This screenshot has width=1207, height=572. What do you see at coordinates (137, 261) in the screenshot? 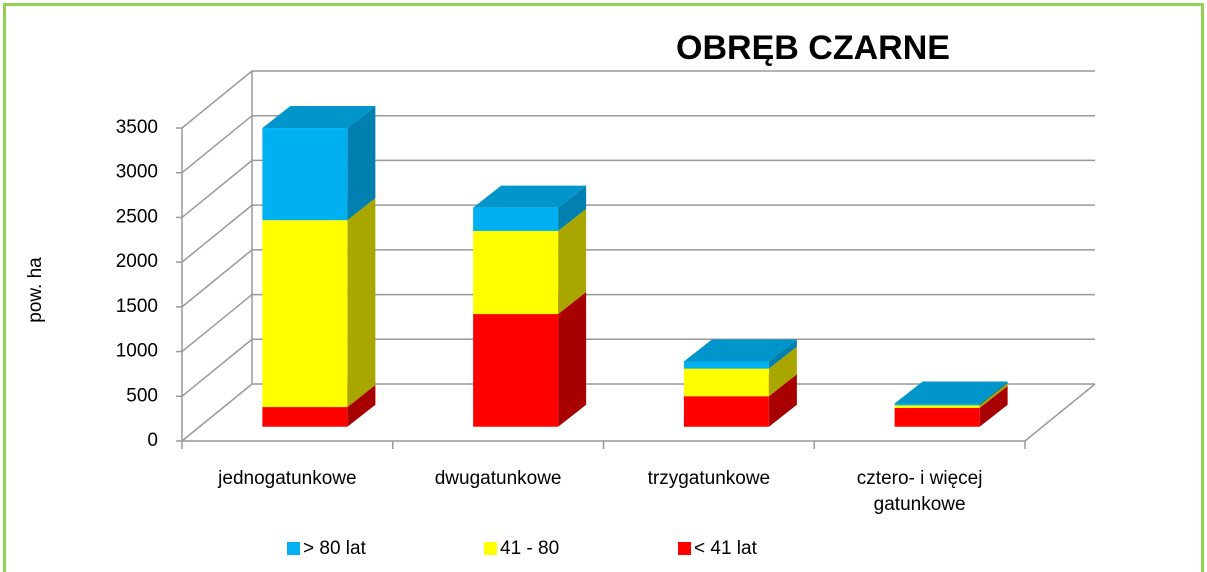
I see `y-tick-label: 2000` at bounding box center [137, 261].